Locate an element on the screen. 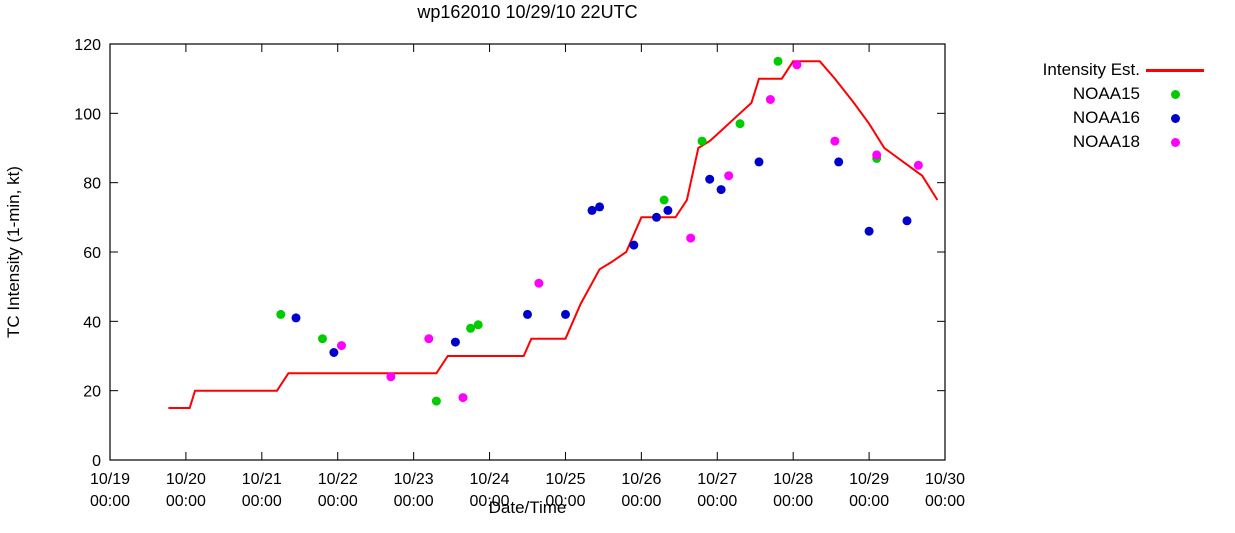 This screenshot has height=533, width=1235. legend-entry-noaa18: NOAA18 is located at coordinates (1110, 142).